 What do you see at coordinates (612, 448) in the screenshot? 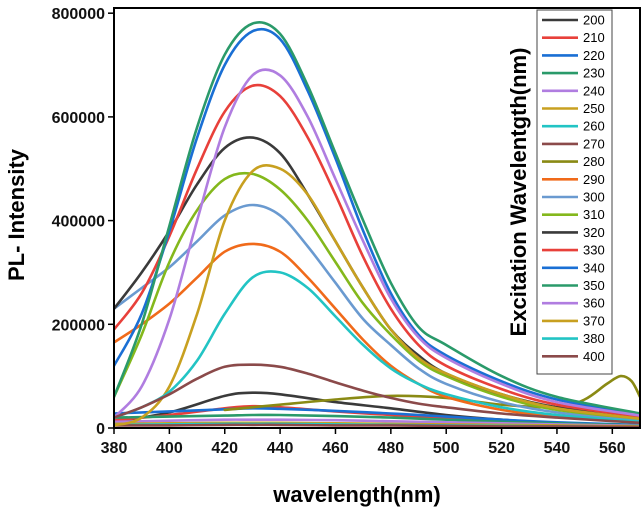
I see `x-tick-label: 560` at bounding box center [612, 448].